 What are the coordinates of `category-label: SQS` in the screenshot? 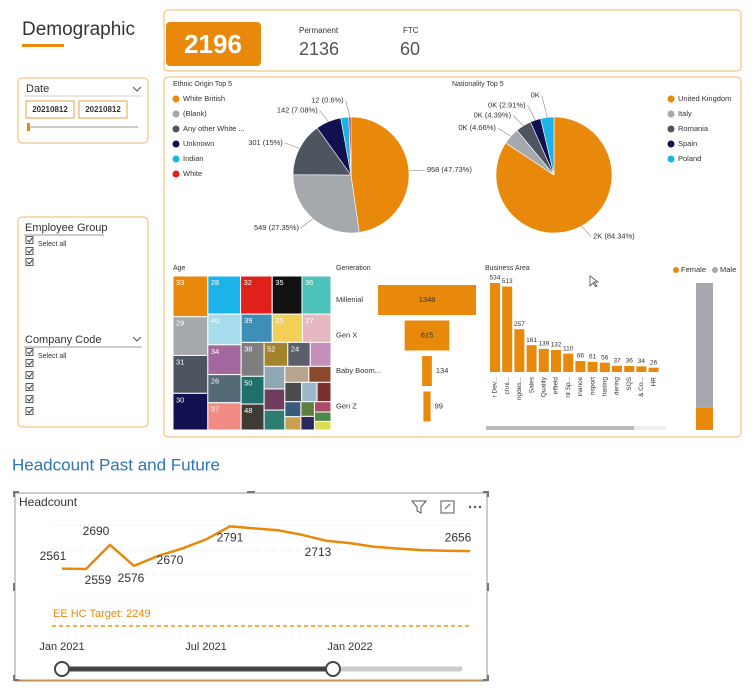 It's located at (629, 383).